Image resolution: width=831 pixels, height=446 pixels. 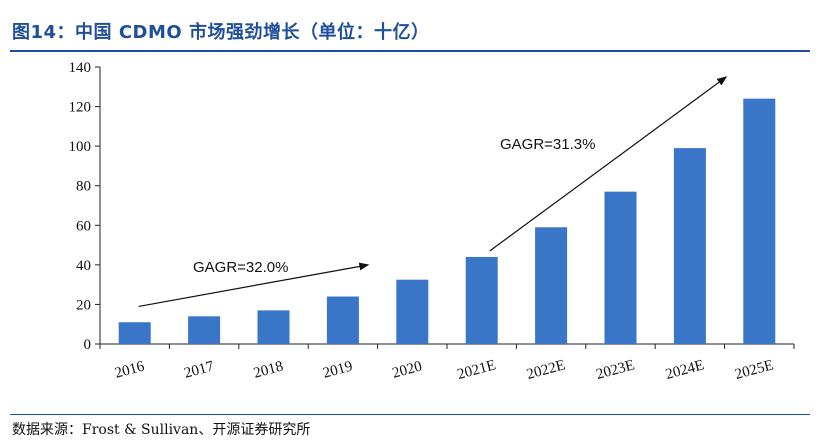 What do you see at coordinates (410, 414) in the screenshot?
I see `bottom-rule` at bounding box center [410, 414].